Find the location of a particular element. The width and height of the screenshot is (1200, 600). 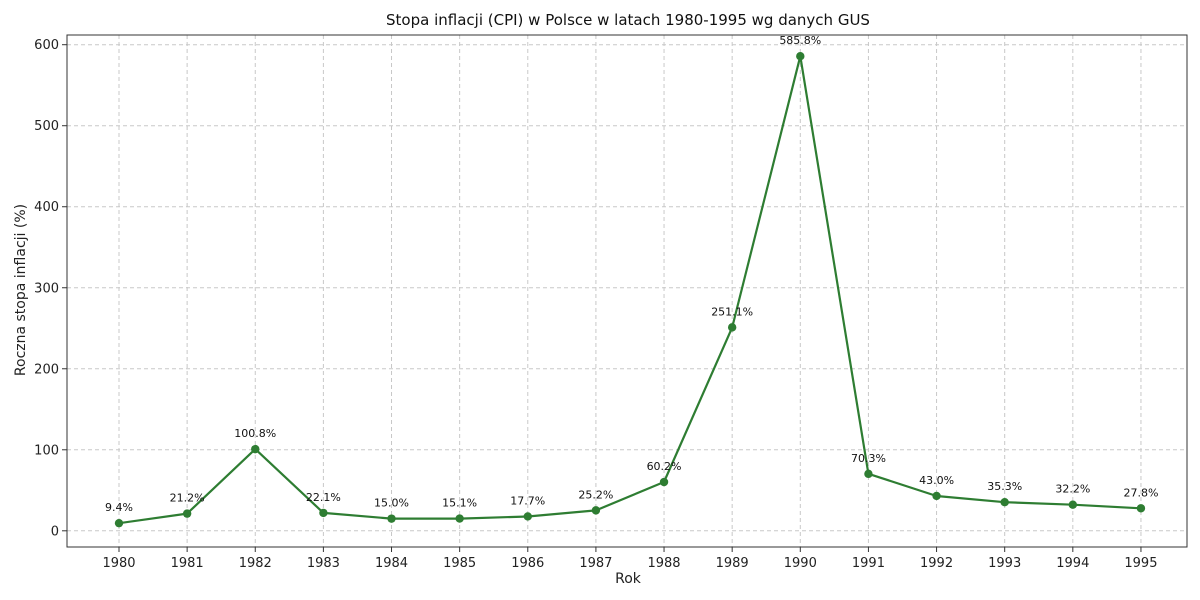

data-label: 35.3% is located at coordinates (1004, 486).